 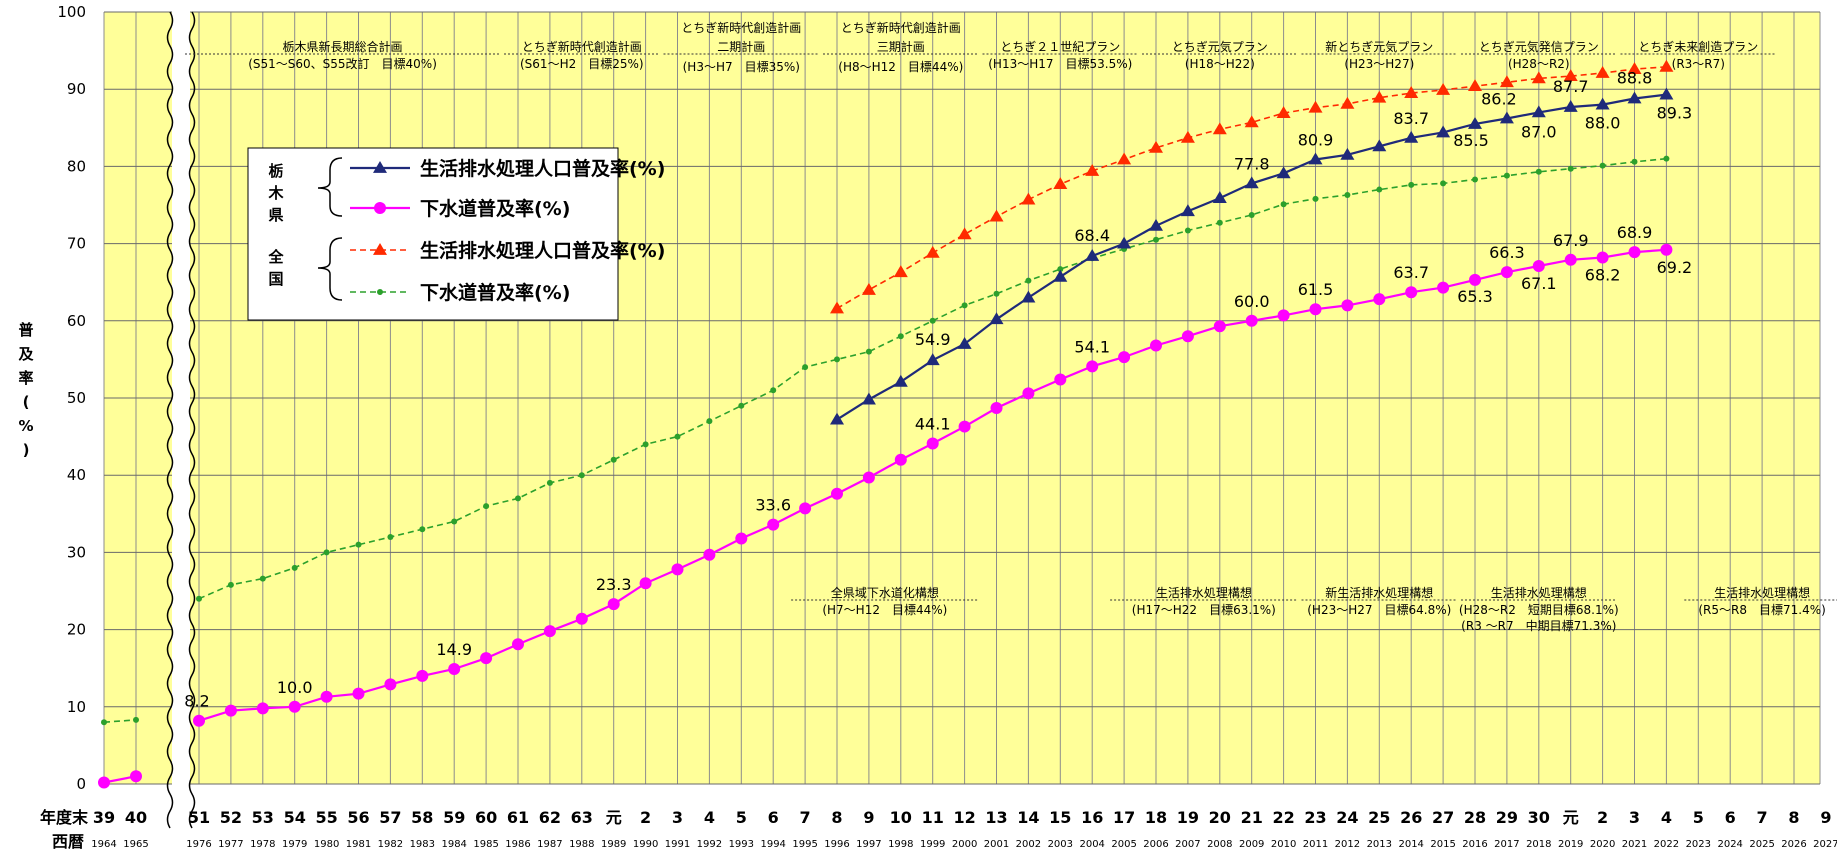 I want to click on plan-title: 生活排水処理構想, so click(x=1762, y=592).